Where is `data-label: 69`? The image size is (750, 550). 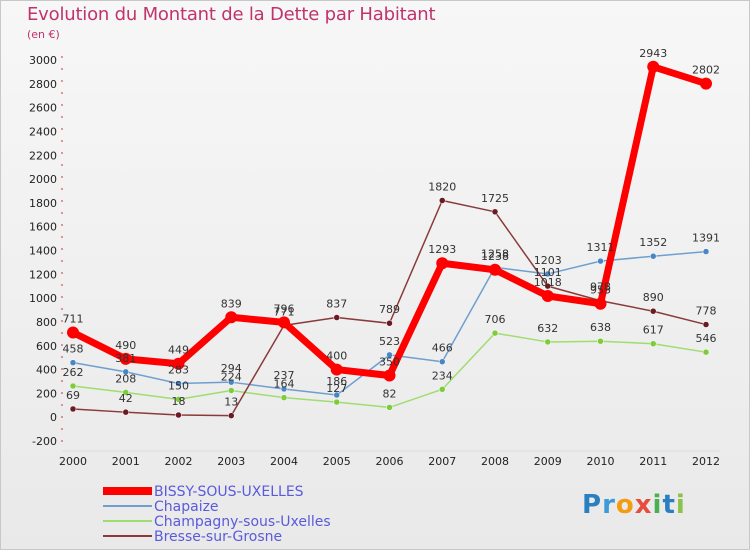
data-label: 69 is located at coordinates (73, 395).